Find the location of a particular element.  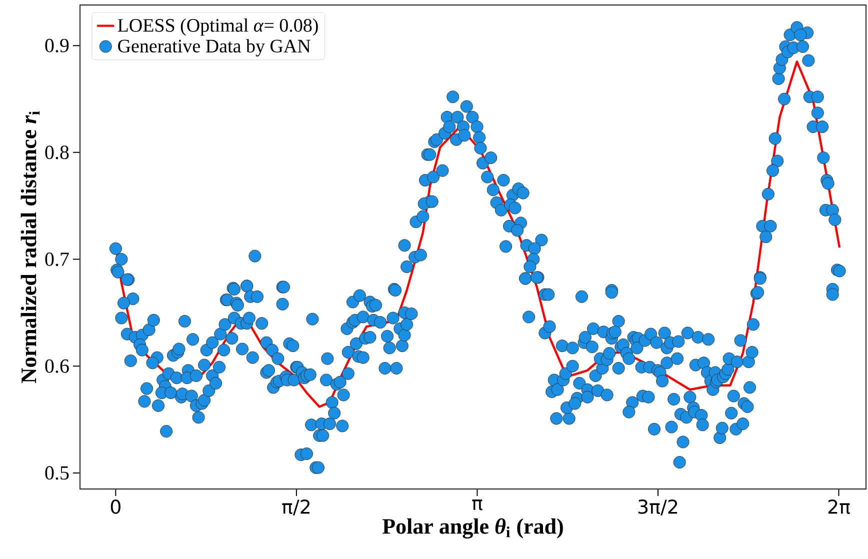

x-axis-title: Polar angle θ$_{i}$ (rad) is located at coordinates (472, 528).